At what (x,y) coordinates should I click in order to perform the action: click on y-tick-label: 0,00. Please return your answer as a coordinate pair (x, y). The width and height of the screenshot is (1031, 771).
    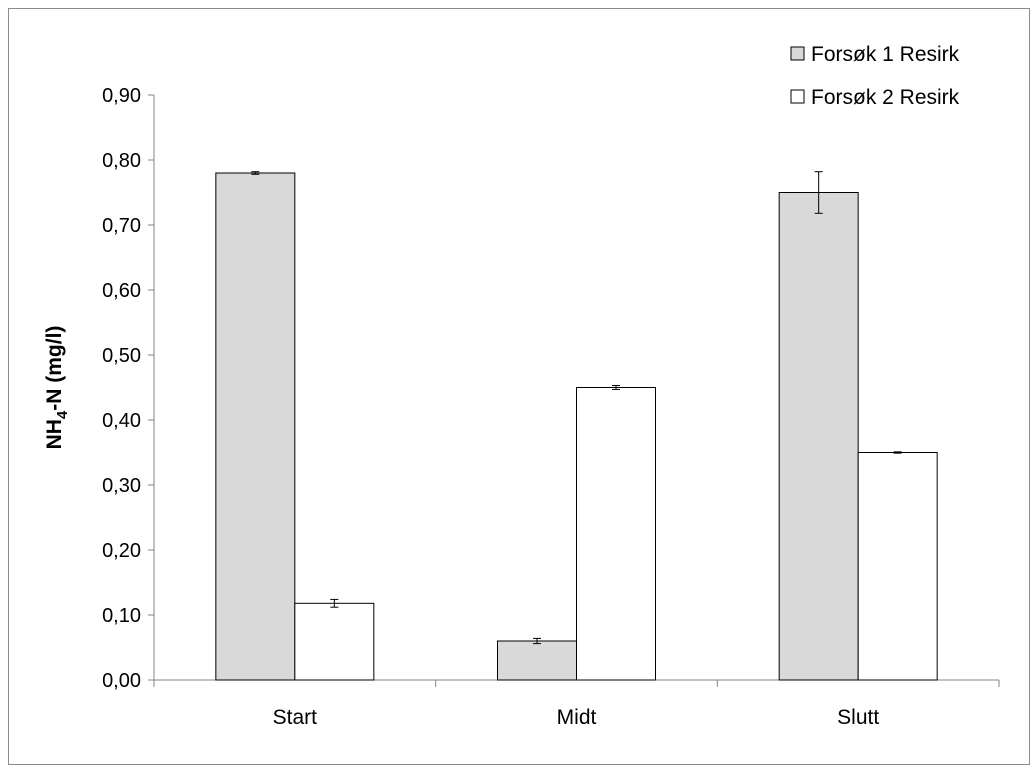
    Looking at the image, I should click on (121, 681).